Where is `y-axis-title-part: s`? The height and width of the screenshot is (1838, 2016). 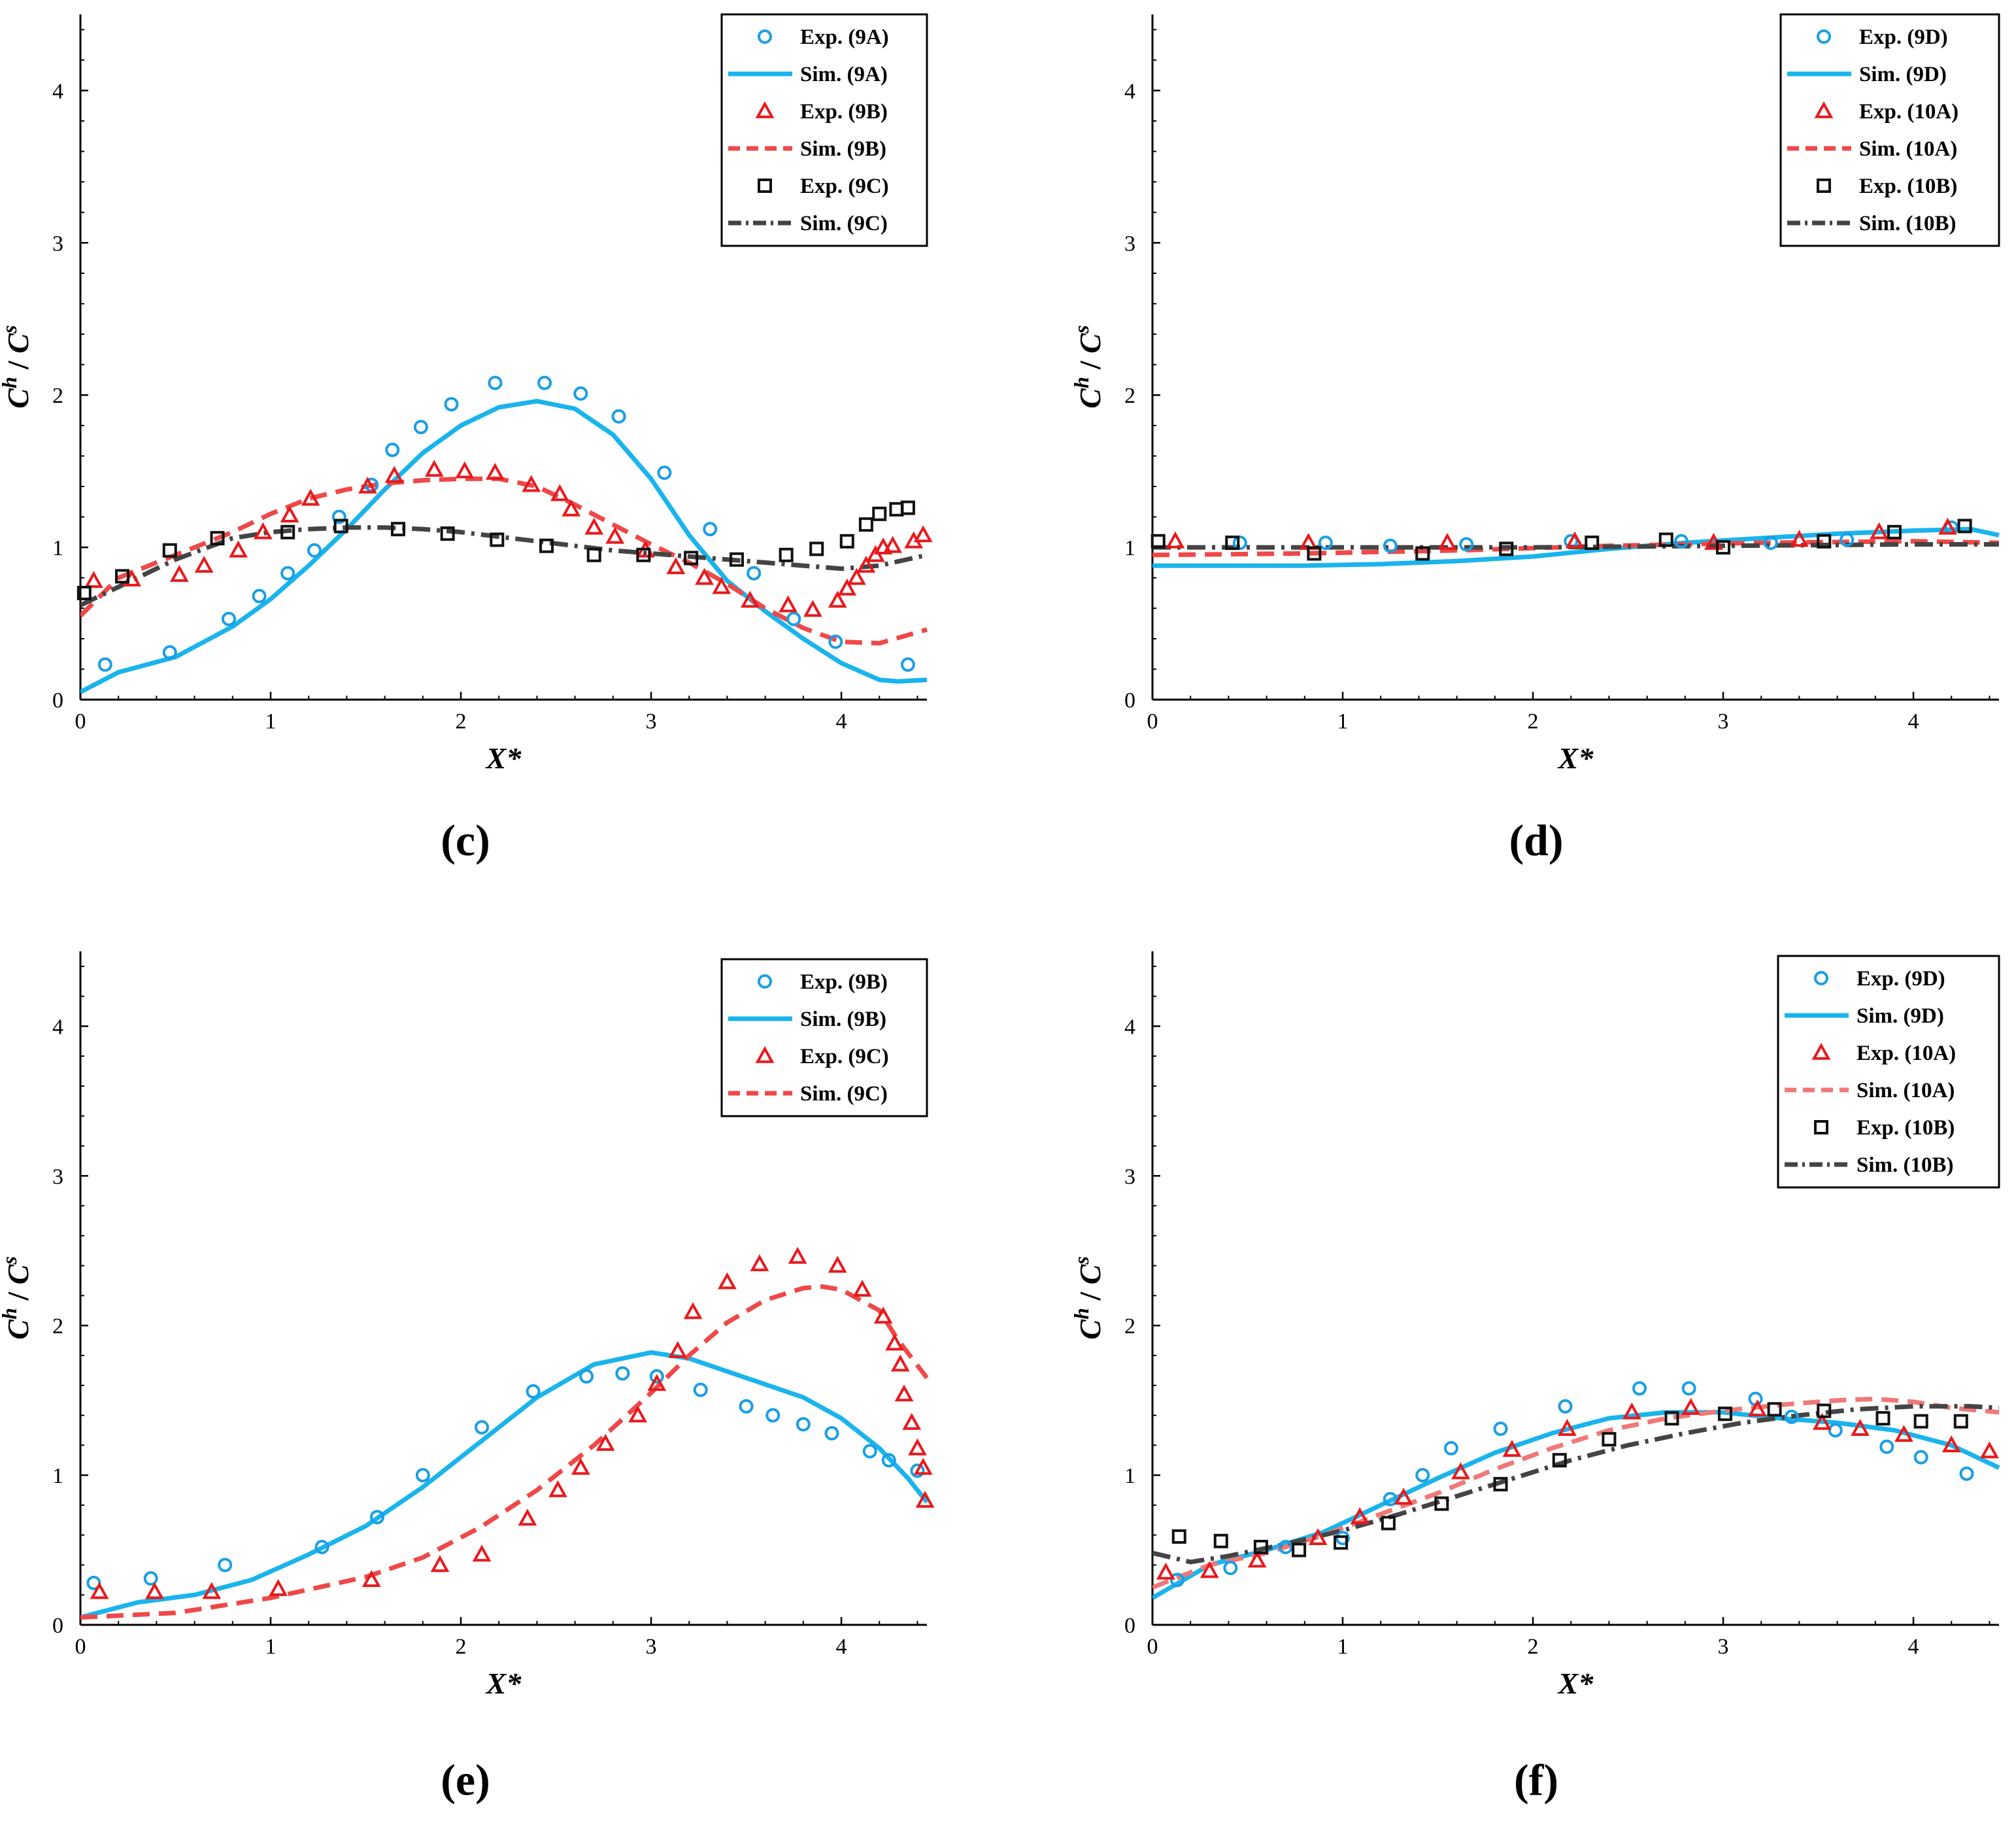 y-axis-title-part: s is located at coordinates (10, 1260).